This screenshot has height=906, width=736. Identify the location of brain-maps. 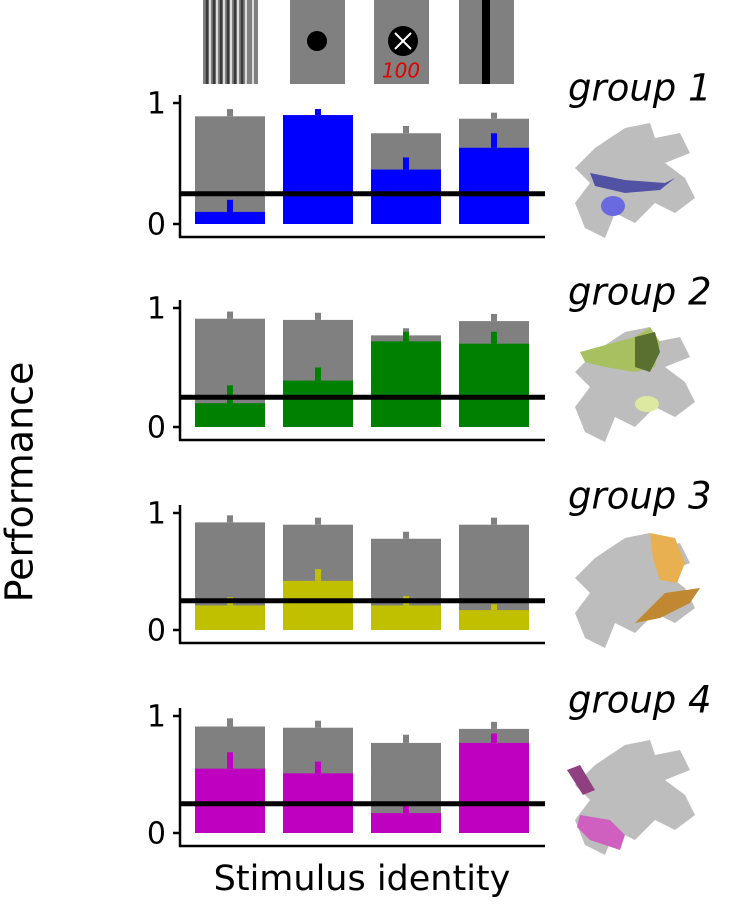
(633, 489).